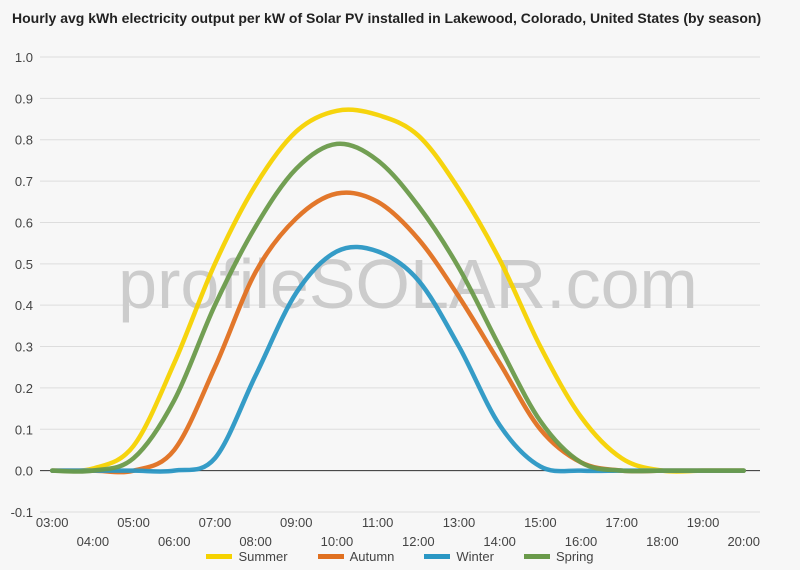 The image size is (800, 570). What do you see at coordinates (24, 98) in the screenshot?
I see `y-tick-label: 0.9` at bounding box center [24, 98].